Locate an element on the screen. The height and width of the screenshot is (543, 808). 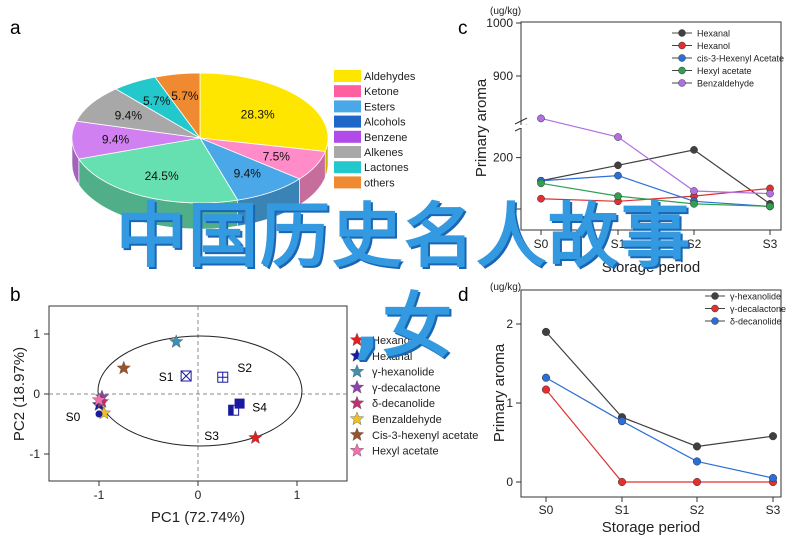
pie-slice-label: 28.3% is located at coordinates (258, 114).